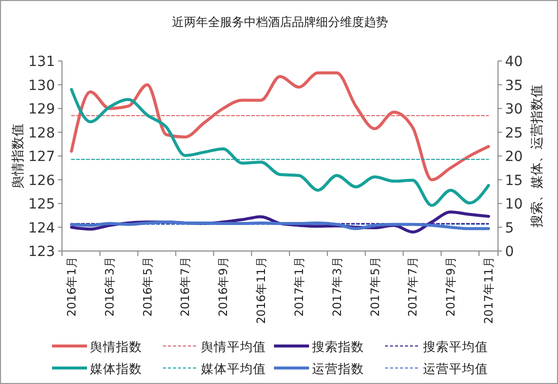 This screenshot has width=558, height=384. What do you see at coordinates (455, 346) in the screenshot?
I see `legend-label: 搜索平均值` at bounding box center [455, 346].